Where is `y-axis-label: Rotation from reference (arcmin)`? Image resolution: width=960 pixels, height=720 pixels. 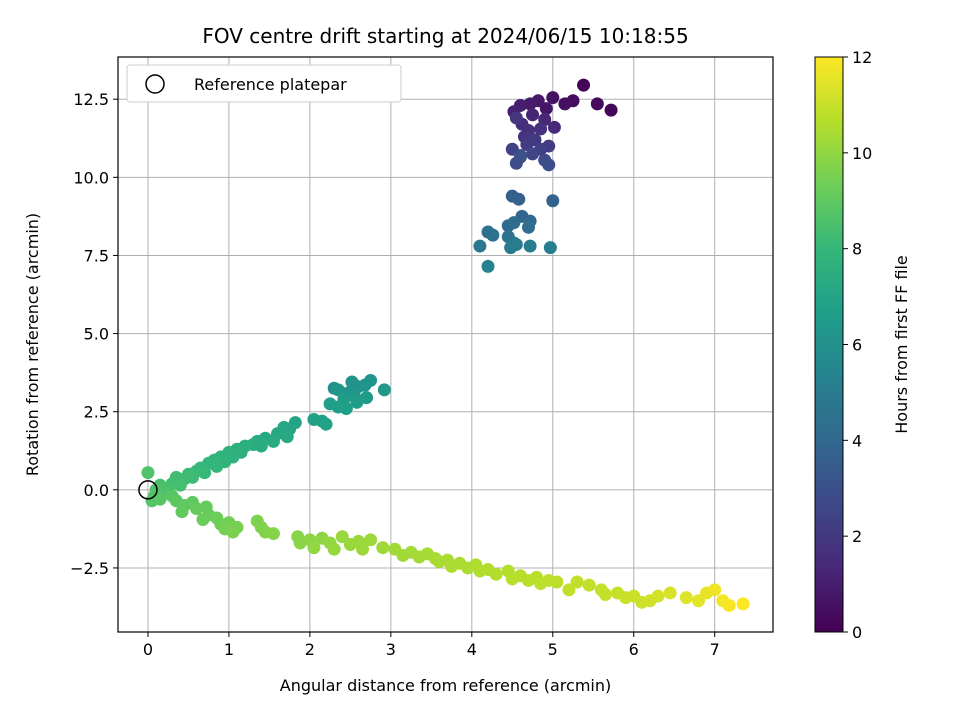 y-axis-label: Rotation from reference (arcmin) is located at coordinates (32, 344).